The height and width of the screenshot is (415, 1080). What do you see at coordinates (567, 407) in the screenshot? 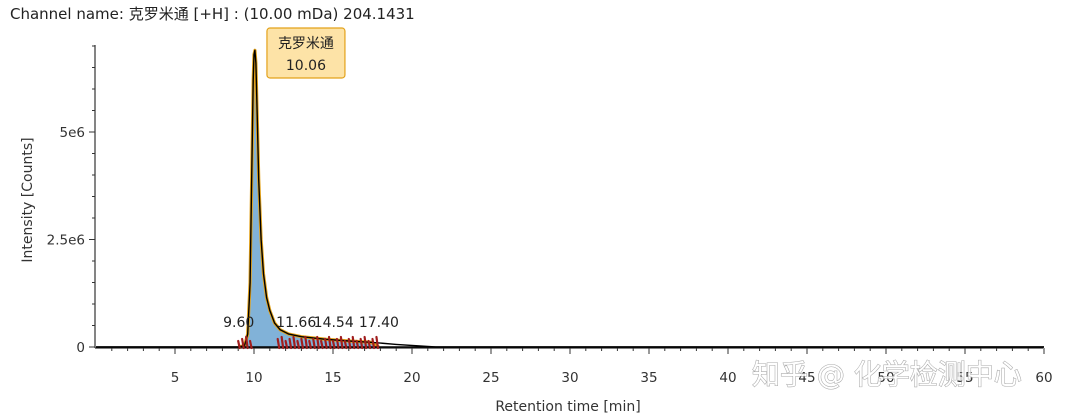
I see `x-axis-title: Retention time [min]` at bounding box center [567, 407].